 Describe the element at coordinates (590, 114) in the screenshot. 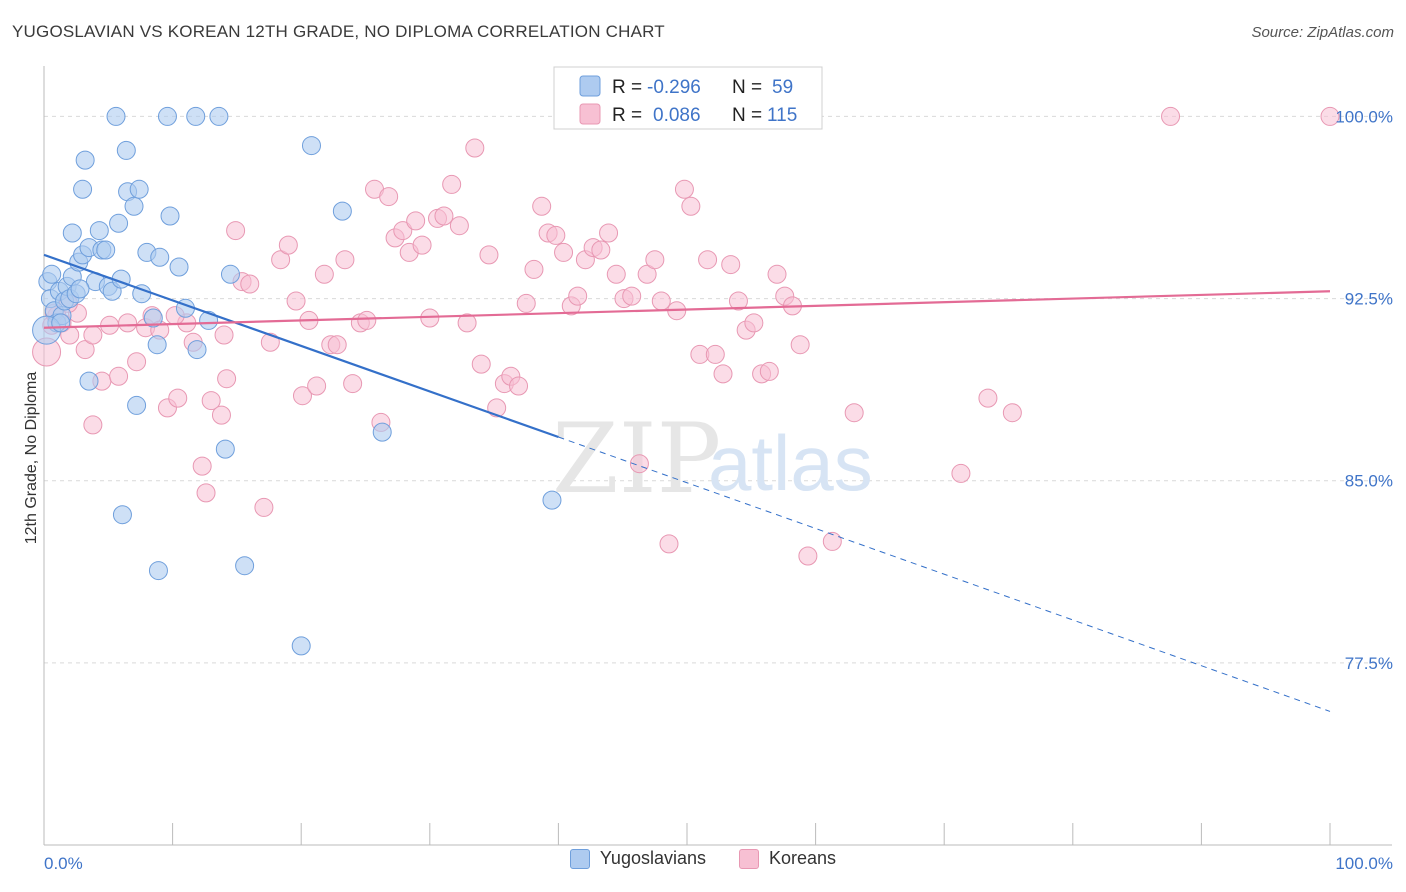

I see `legend-swatch-pink` at that location.